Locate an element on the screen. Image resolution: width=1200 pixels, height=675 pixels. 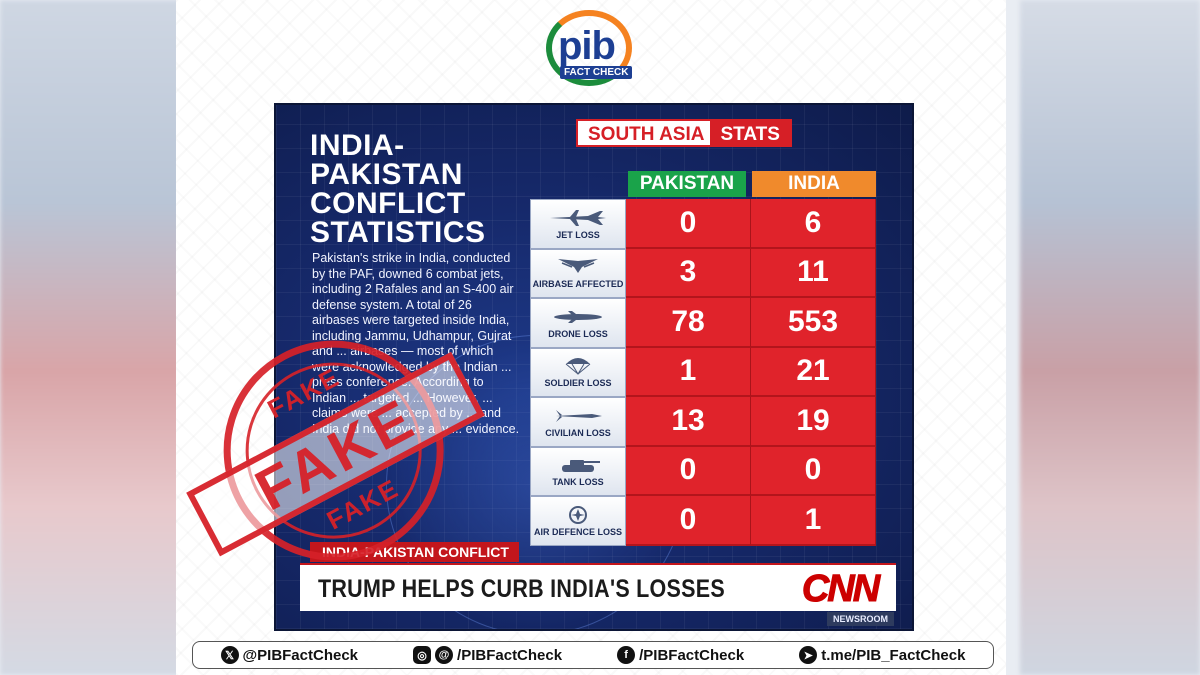
south-asia-stats-badge: SOUTH ASIA STATS is located at coordinates (684, 133).